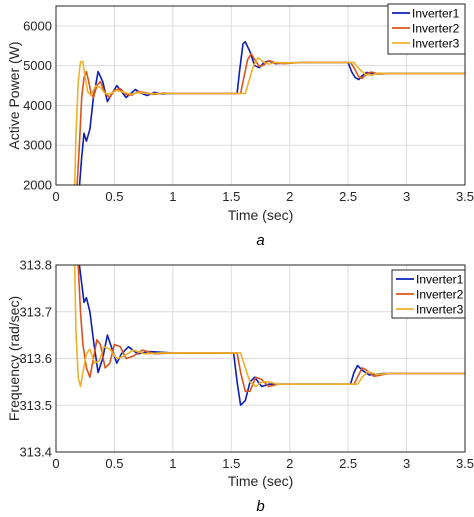  I want to click on power-x-tick-label: 1, so click(172, 196).